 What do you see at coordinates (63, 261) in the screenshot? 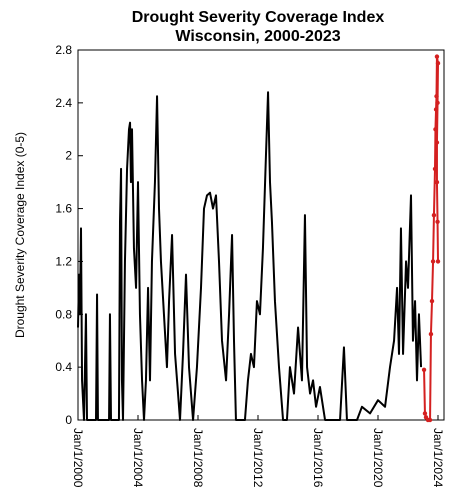
I see `y-tick-label: 1.2` at bounding box center [63, 261].